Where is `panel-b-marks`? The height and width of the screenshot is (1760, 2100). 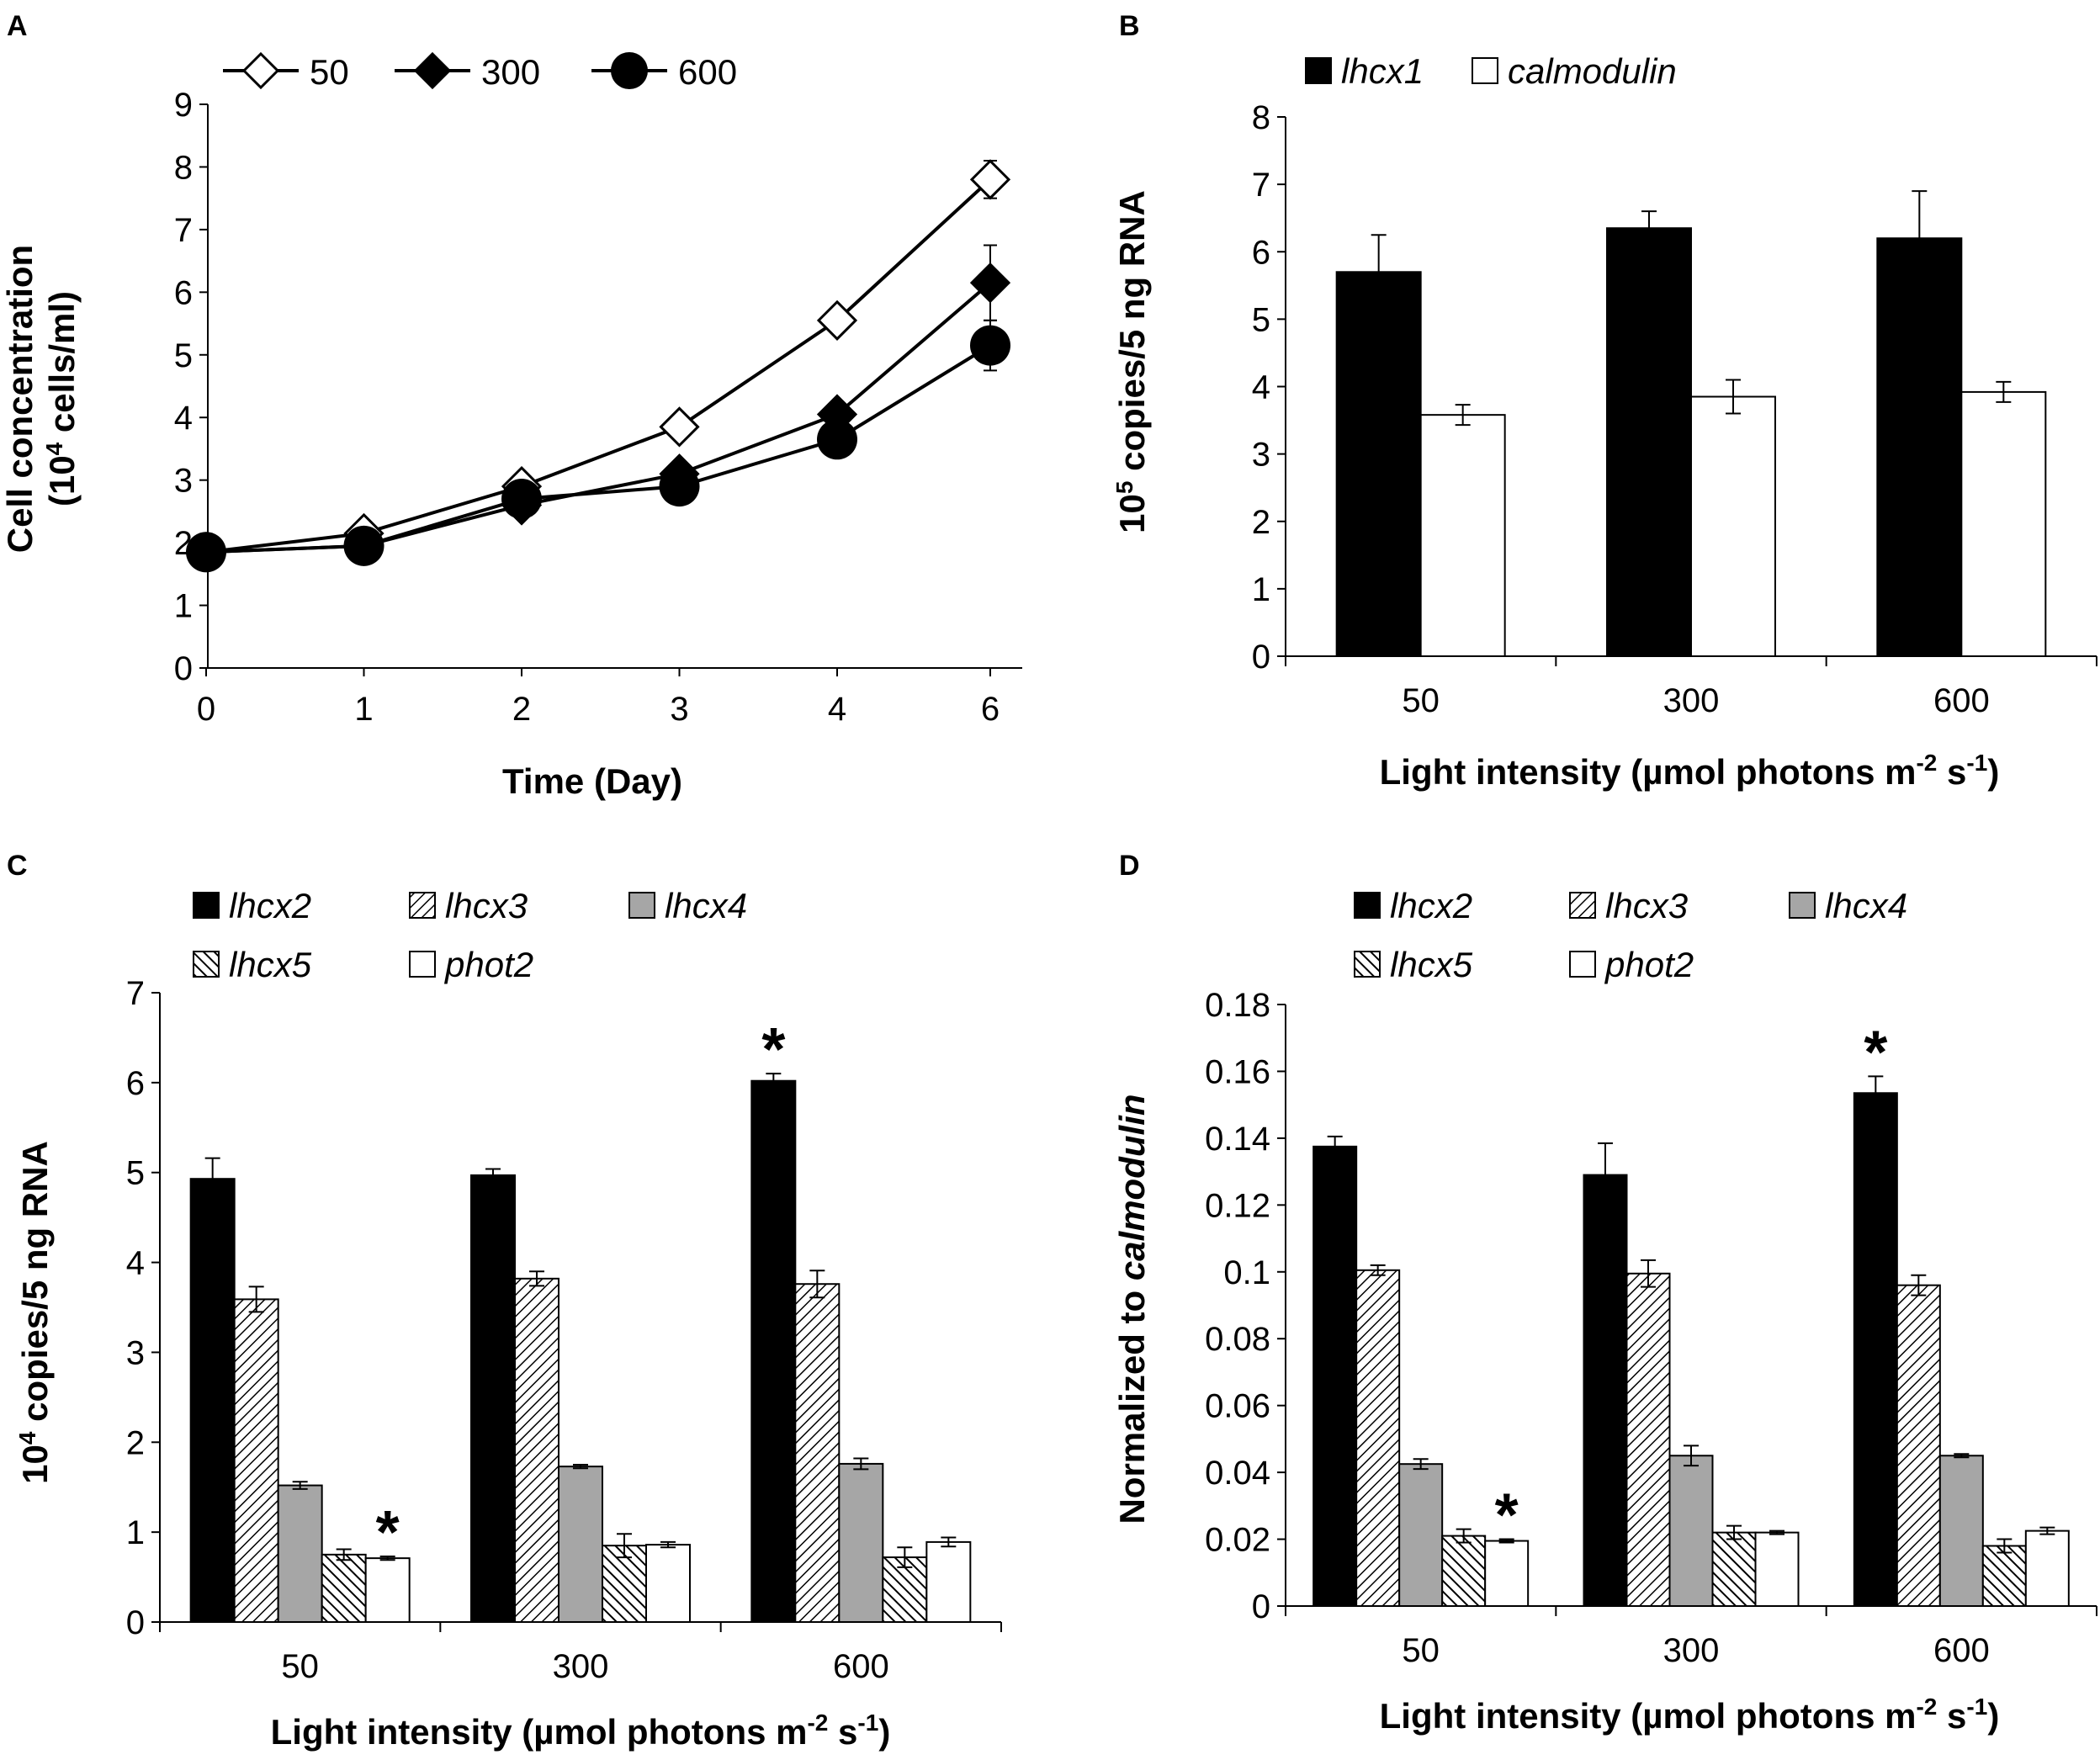
panel-b-marks is located at coordinates (1691, 423).